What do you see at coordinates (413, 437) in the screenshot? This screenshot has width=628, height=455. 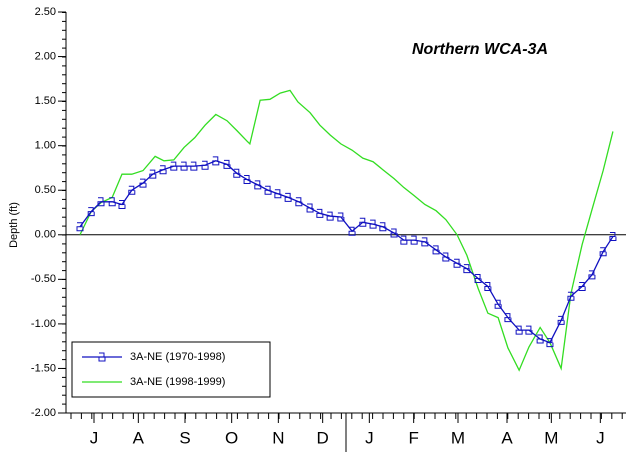 I see `x-tick-label: F` at bounding box center [413, 437].